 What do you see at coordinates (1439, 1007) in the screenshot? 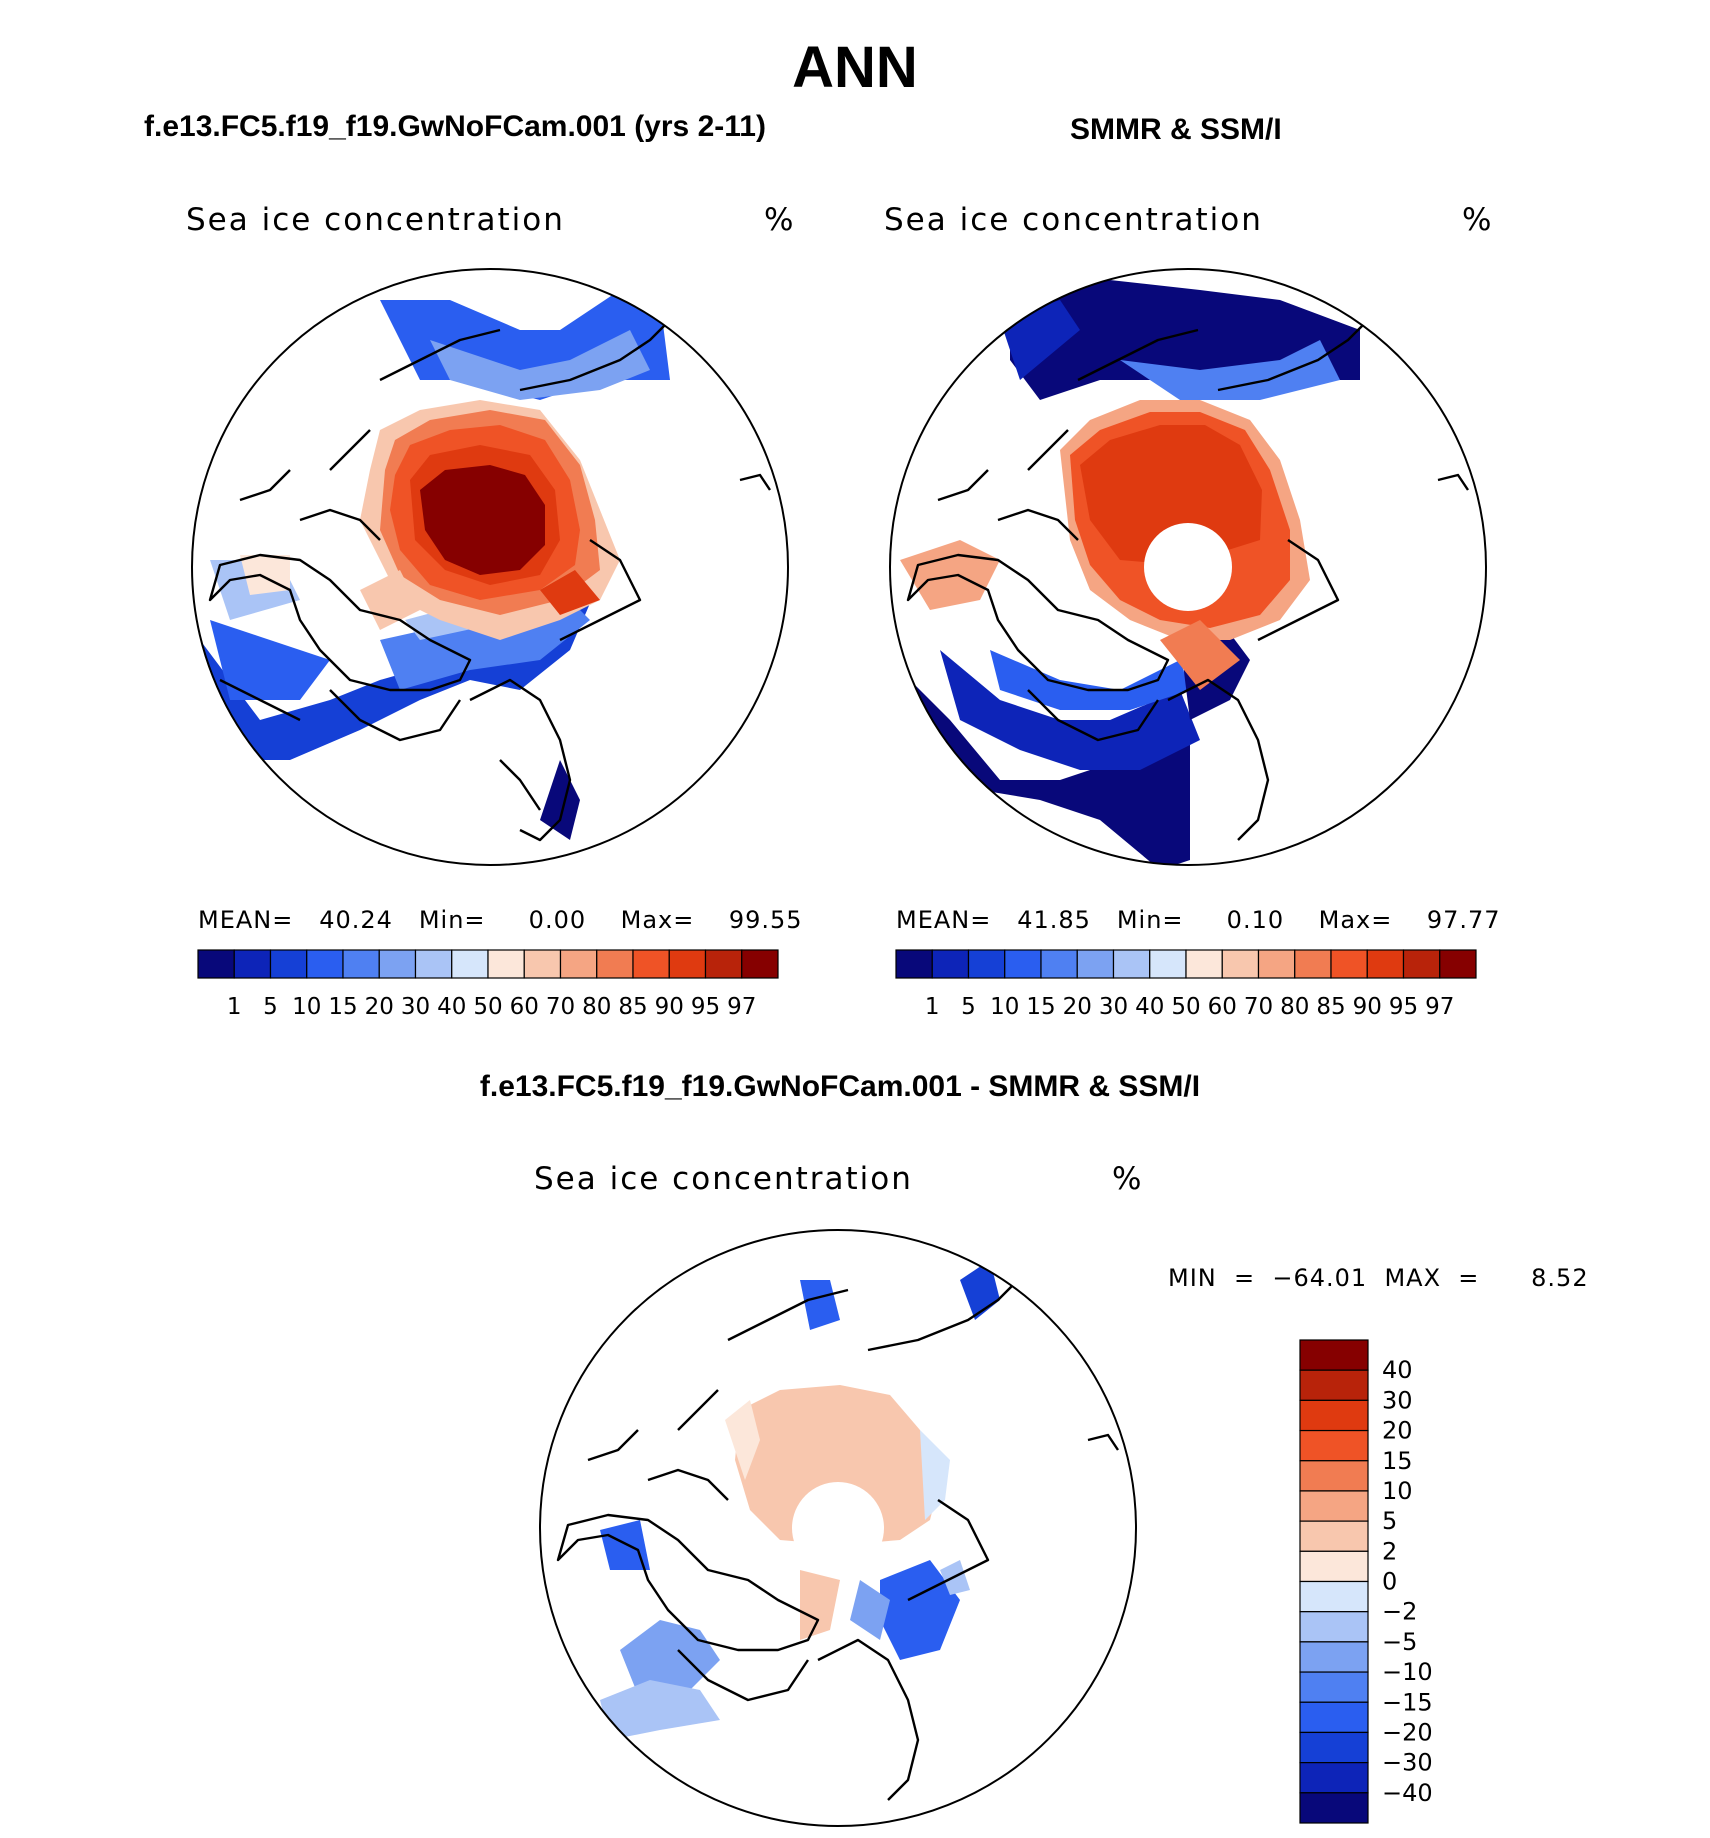
I see `obs-colorbar-tick-label: 97` at bounding box center [1439, 1007].